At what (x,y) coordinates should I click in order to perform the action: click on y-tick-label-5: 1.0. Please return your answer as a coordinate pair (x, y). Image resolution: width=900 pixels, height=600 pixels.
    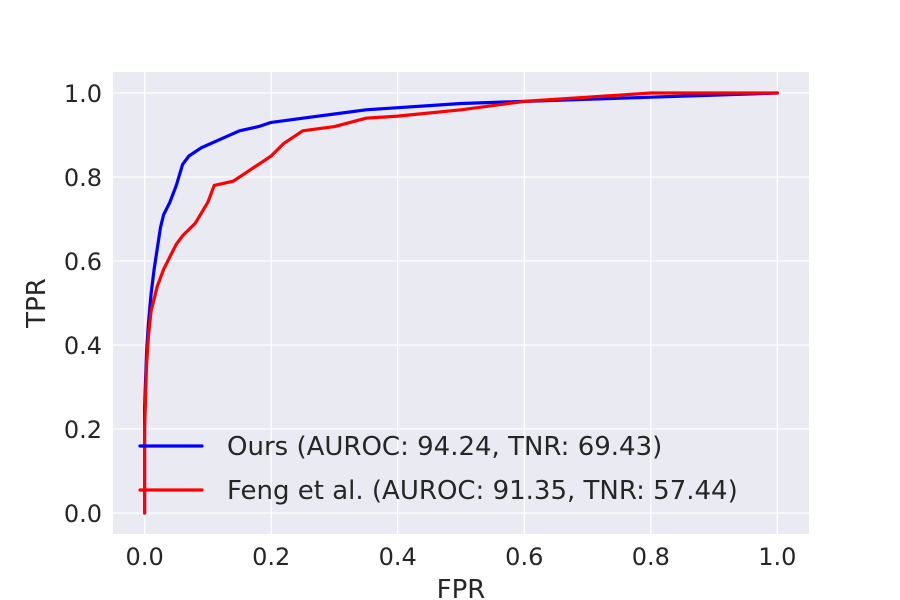
    Looking at the image, I should click on (83, 94).